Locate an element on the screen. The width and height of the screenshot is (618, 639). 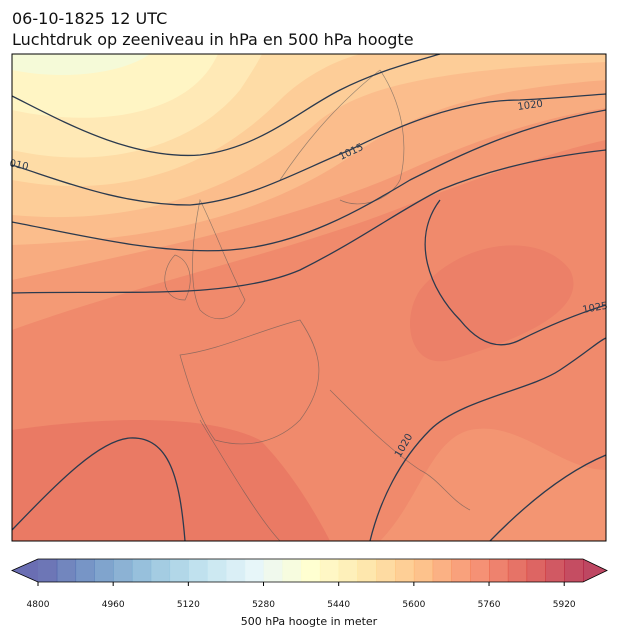
colorbar-tick-label: 4960 is located at coordinates (113, 605).